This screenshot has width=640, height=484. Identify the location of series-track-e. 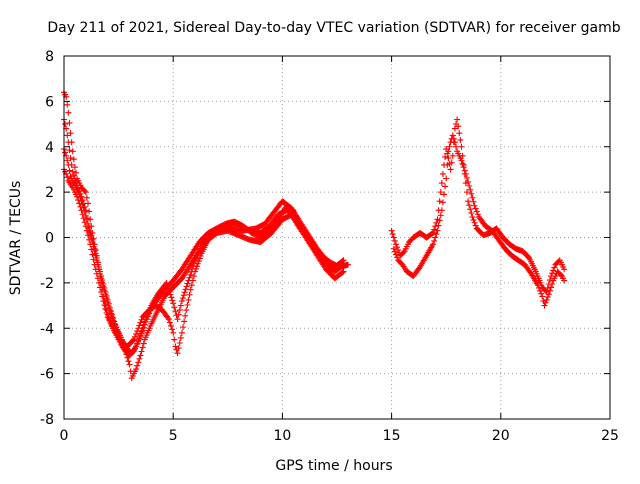
(478, 205).